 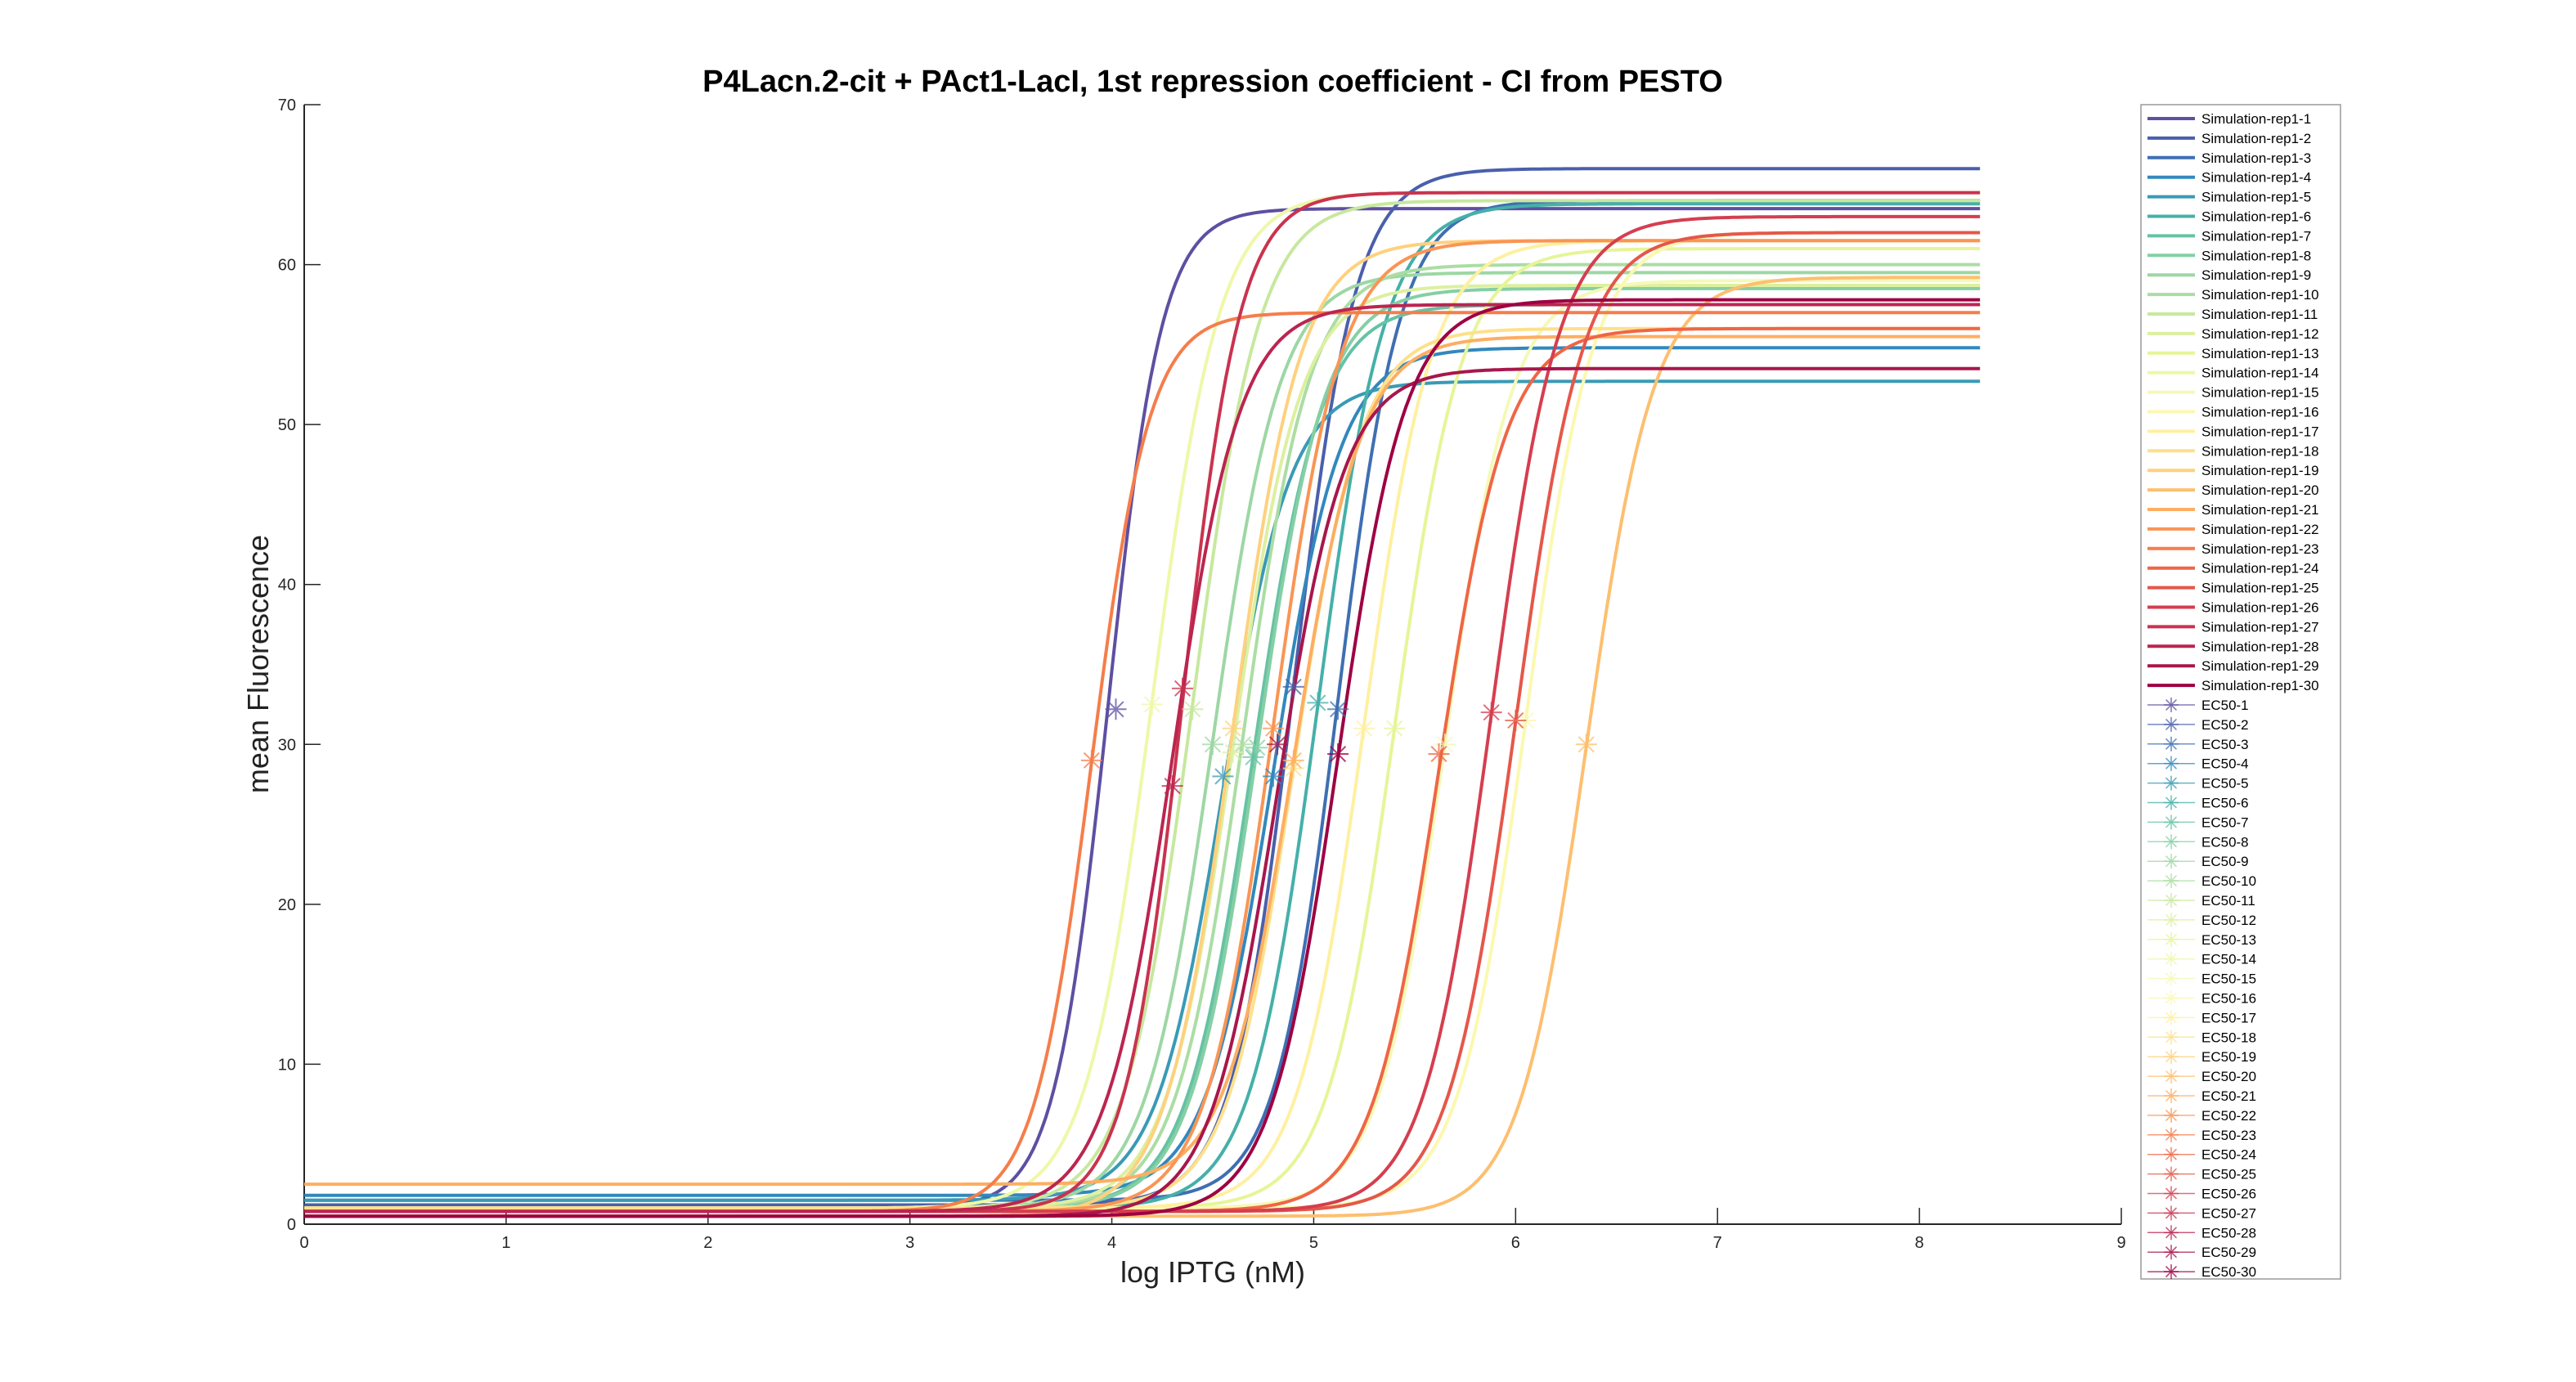 What do you see at coordinates (2228, 959) in the screenshot?
I see `legend-label: EC50-14` at bounding box center [2228, 959].